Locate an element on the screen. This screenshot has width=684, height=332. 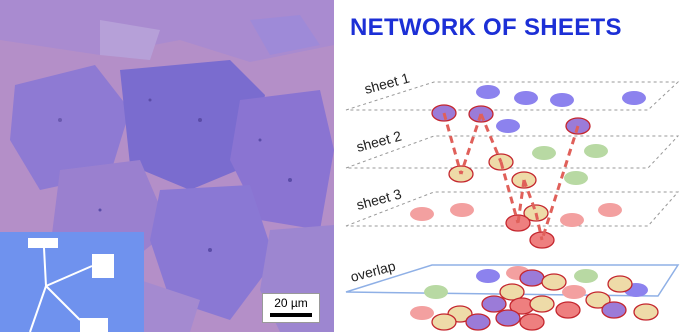
overlap-cluster is located at coordinates (545, 300).